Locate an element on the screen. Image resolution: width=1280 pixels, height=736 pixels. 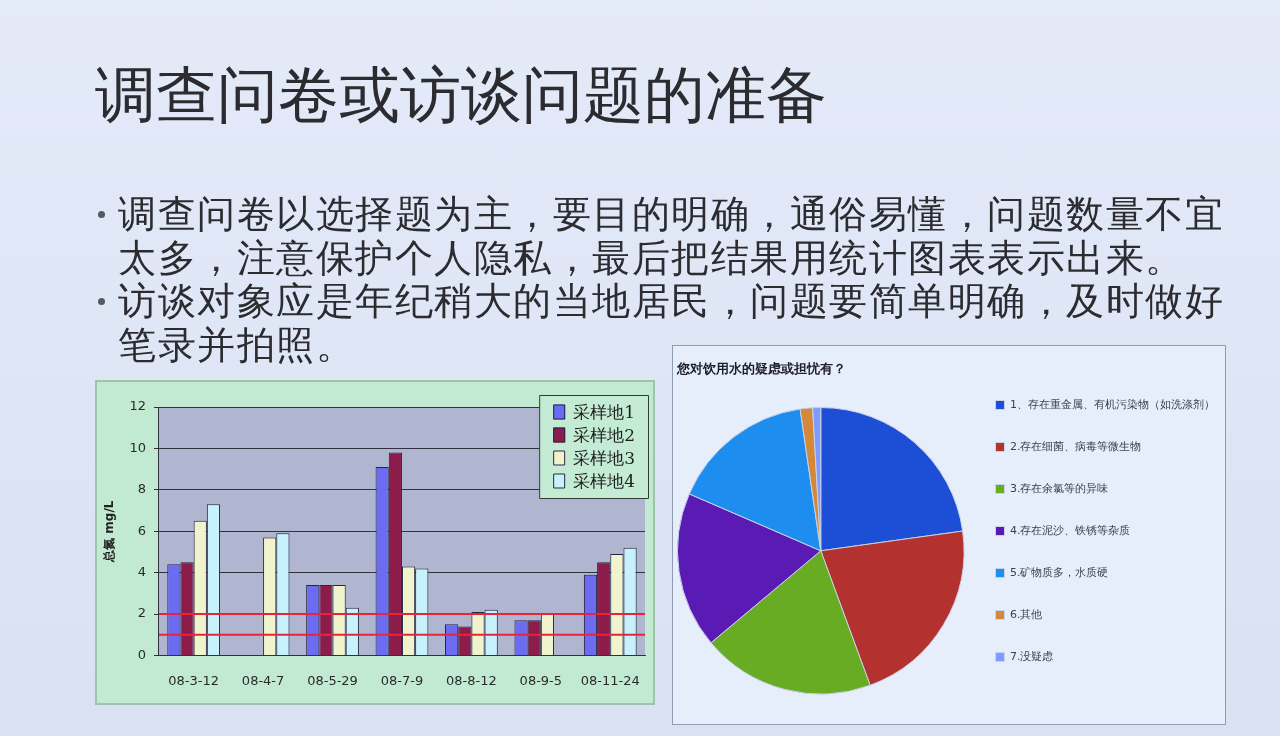
legend-label: 采样地4 is located at coordinates (604, 480).